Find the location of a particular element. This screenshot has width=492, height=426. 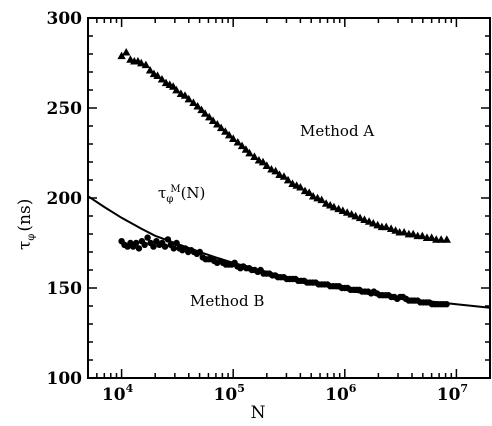

y-axis-subscript: φ is located at coordinates (31, 237).